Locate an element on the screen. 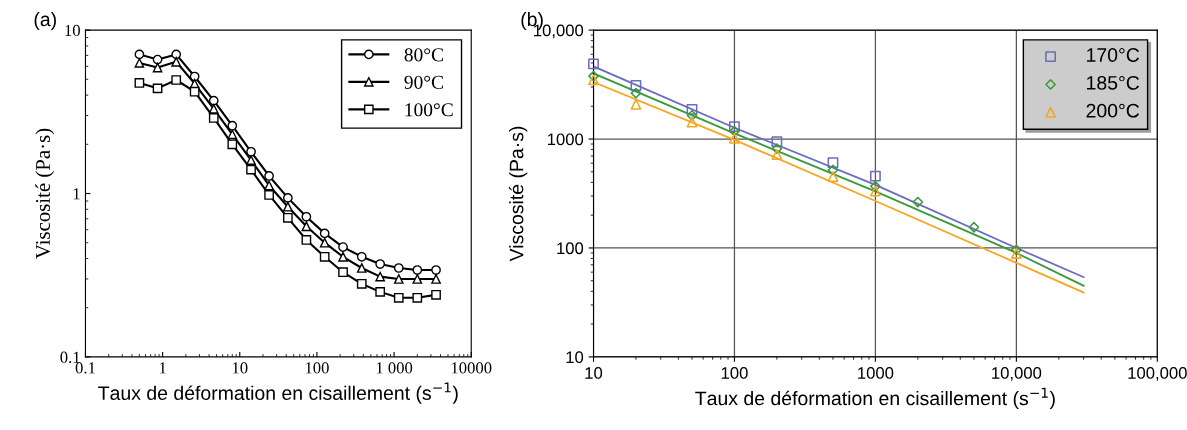  x-tick-label: 10,000 is located at coordinates (1017, 374).